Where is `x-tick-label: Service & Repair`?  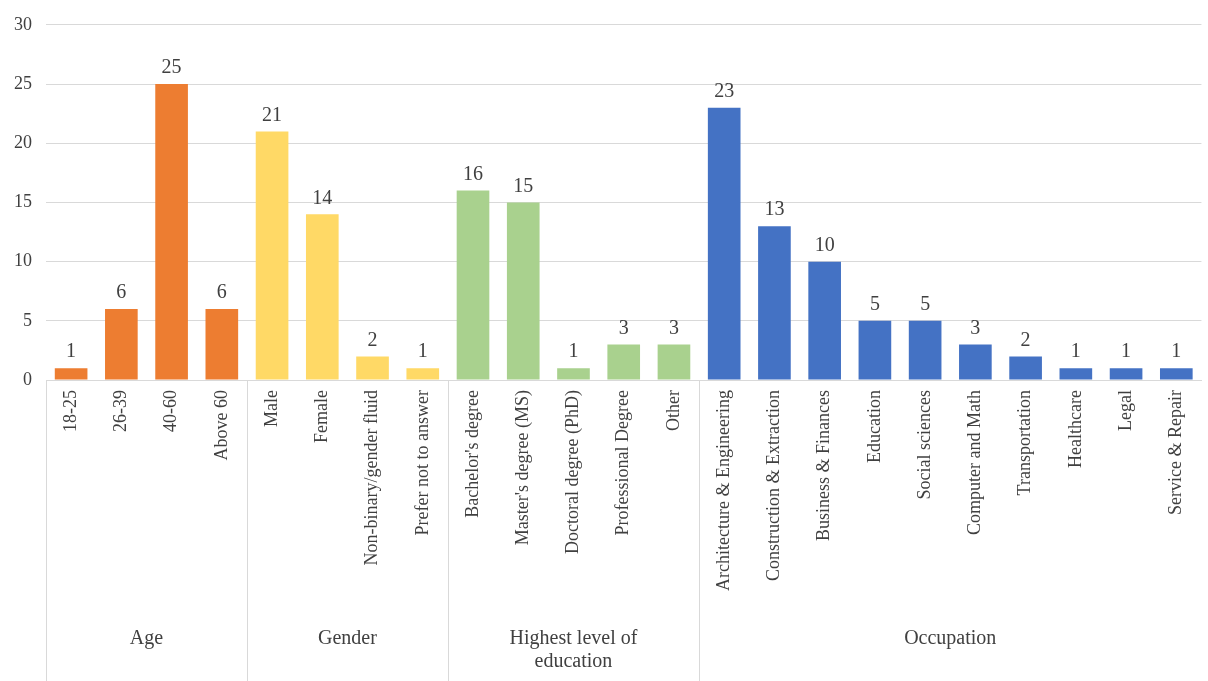 x-tick-label: Service & Repair is located at coordinates (1175, 453).